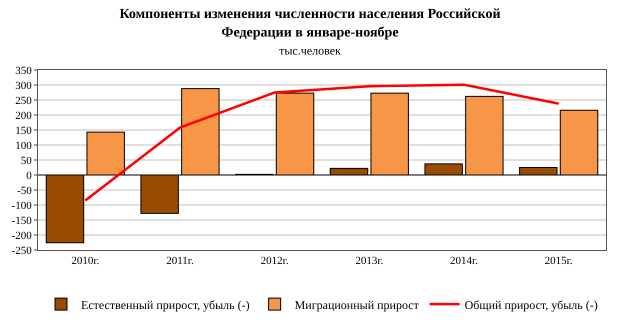 The image size is (620, 331). Describe the element at coordinates (310, 23) in the screenshot. I see `chart-title: Компоненты изменения численности населения Российской Федерации в январе-ноябре` at that location.